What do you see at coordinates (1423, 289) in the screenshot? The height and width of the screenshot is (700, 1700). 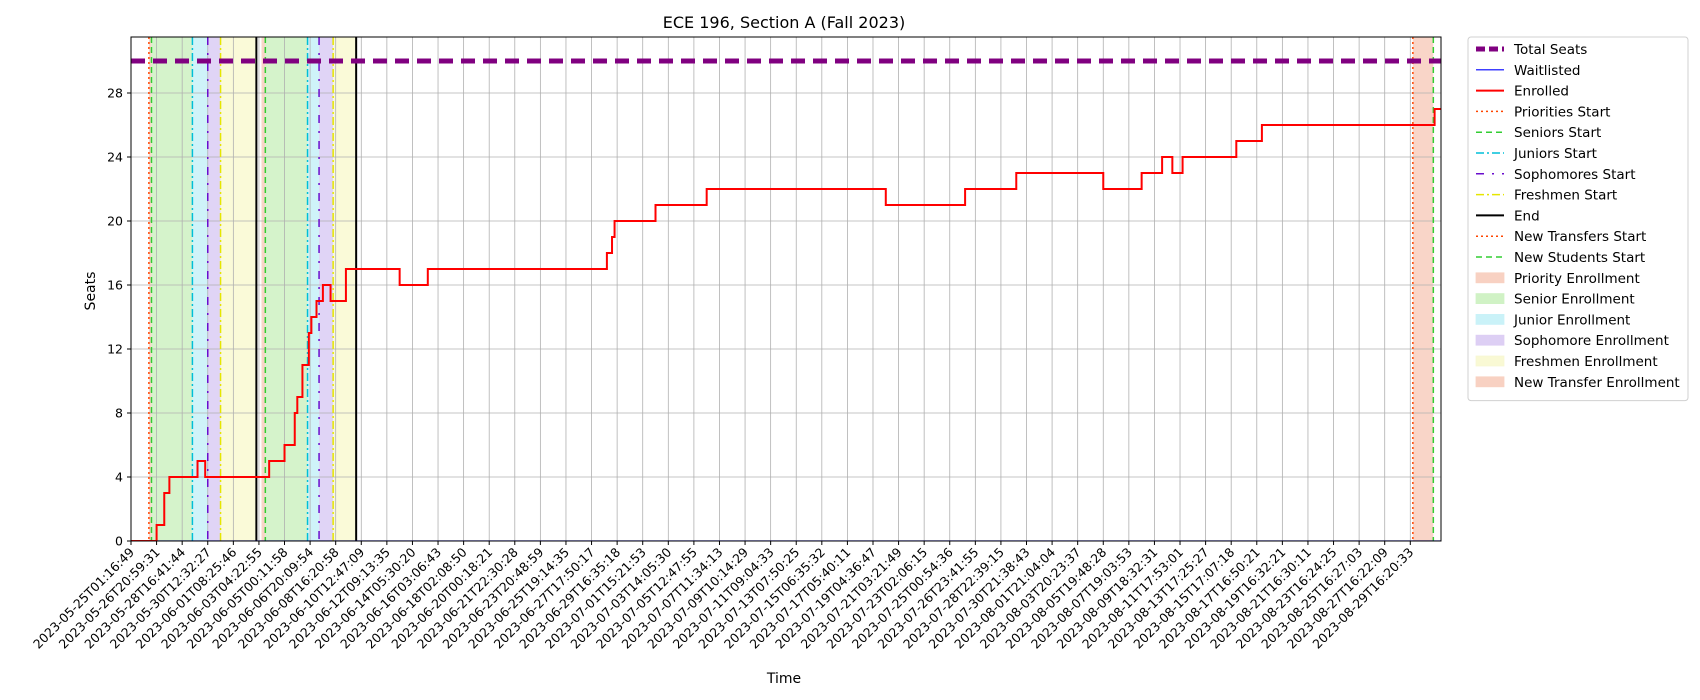 I see `span-new-transfer-enrollment` at bounding box center [1423, 289].